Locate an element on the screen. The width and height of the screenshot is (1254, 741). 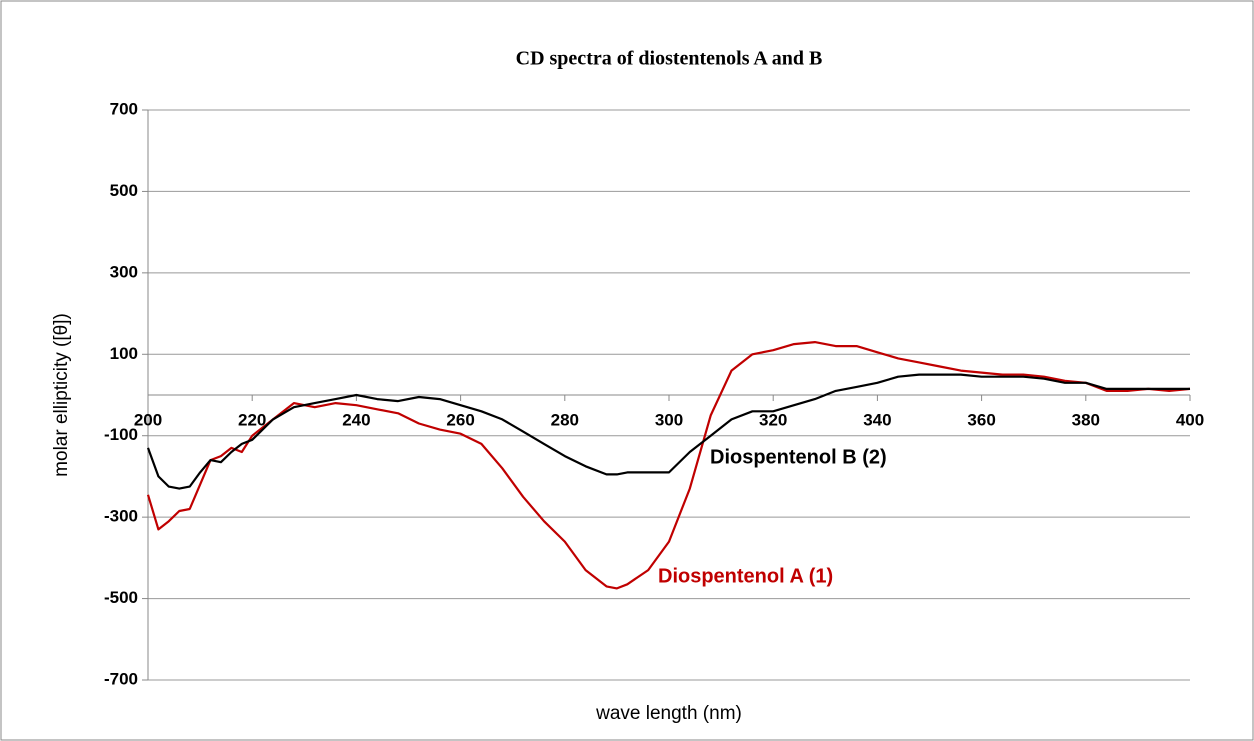
x-tick-label: 380 is located at coordinates (1086, 419).